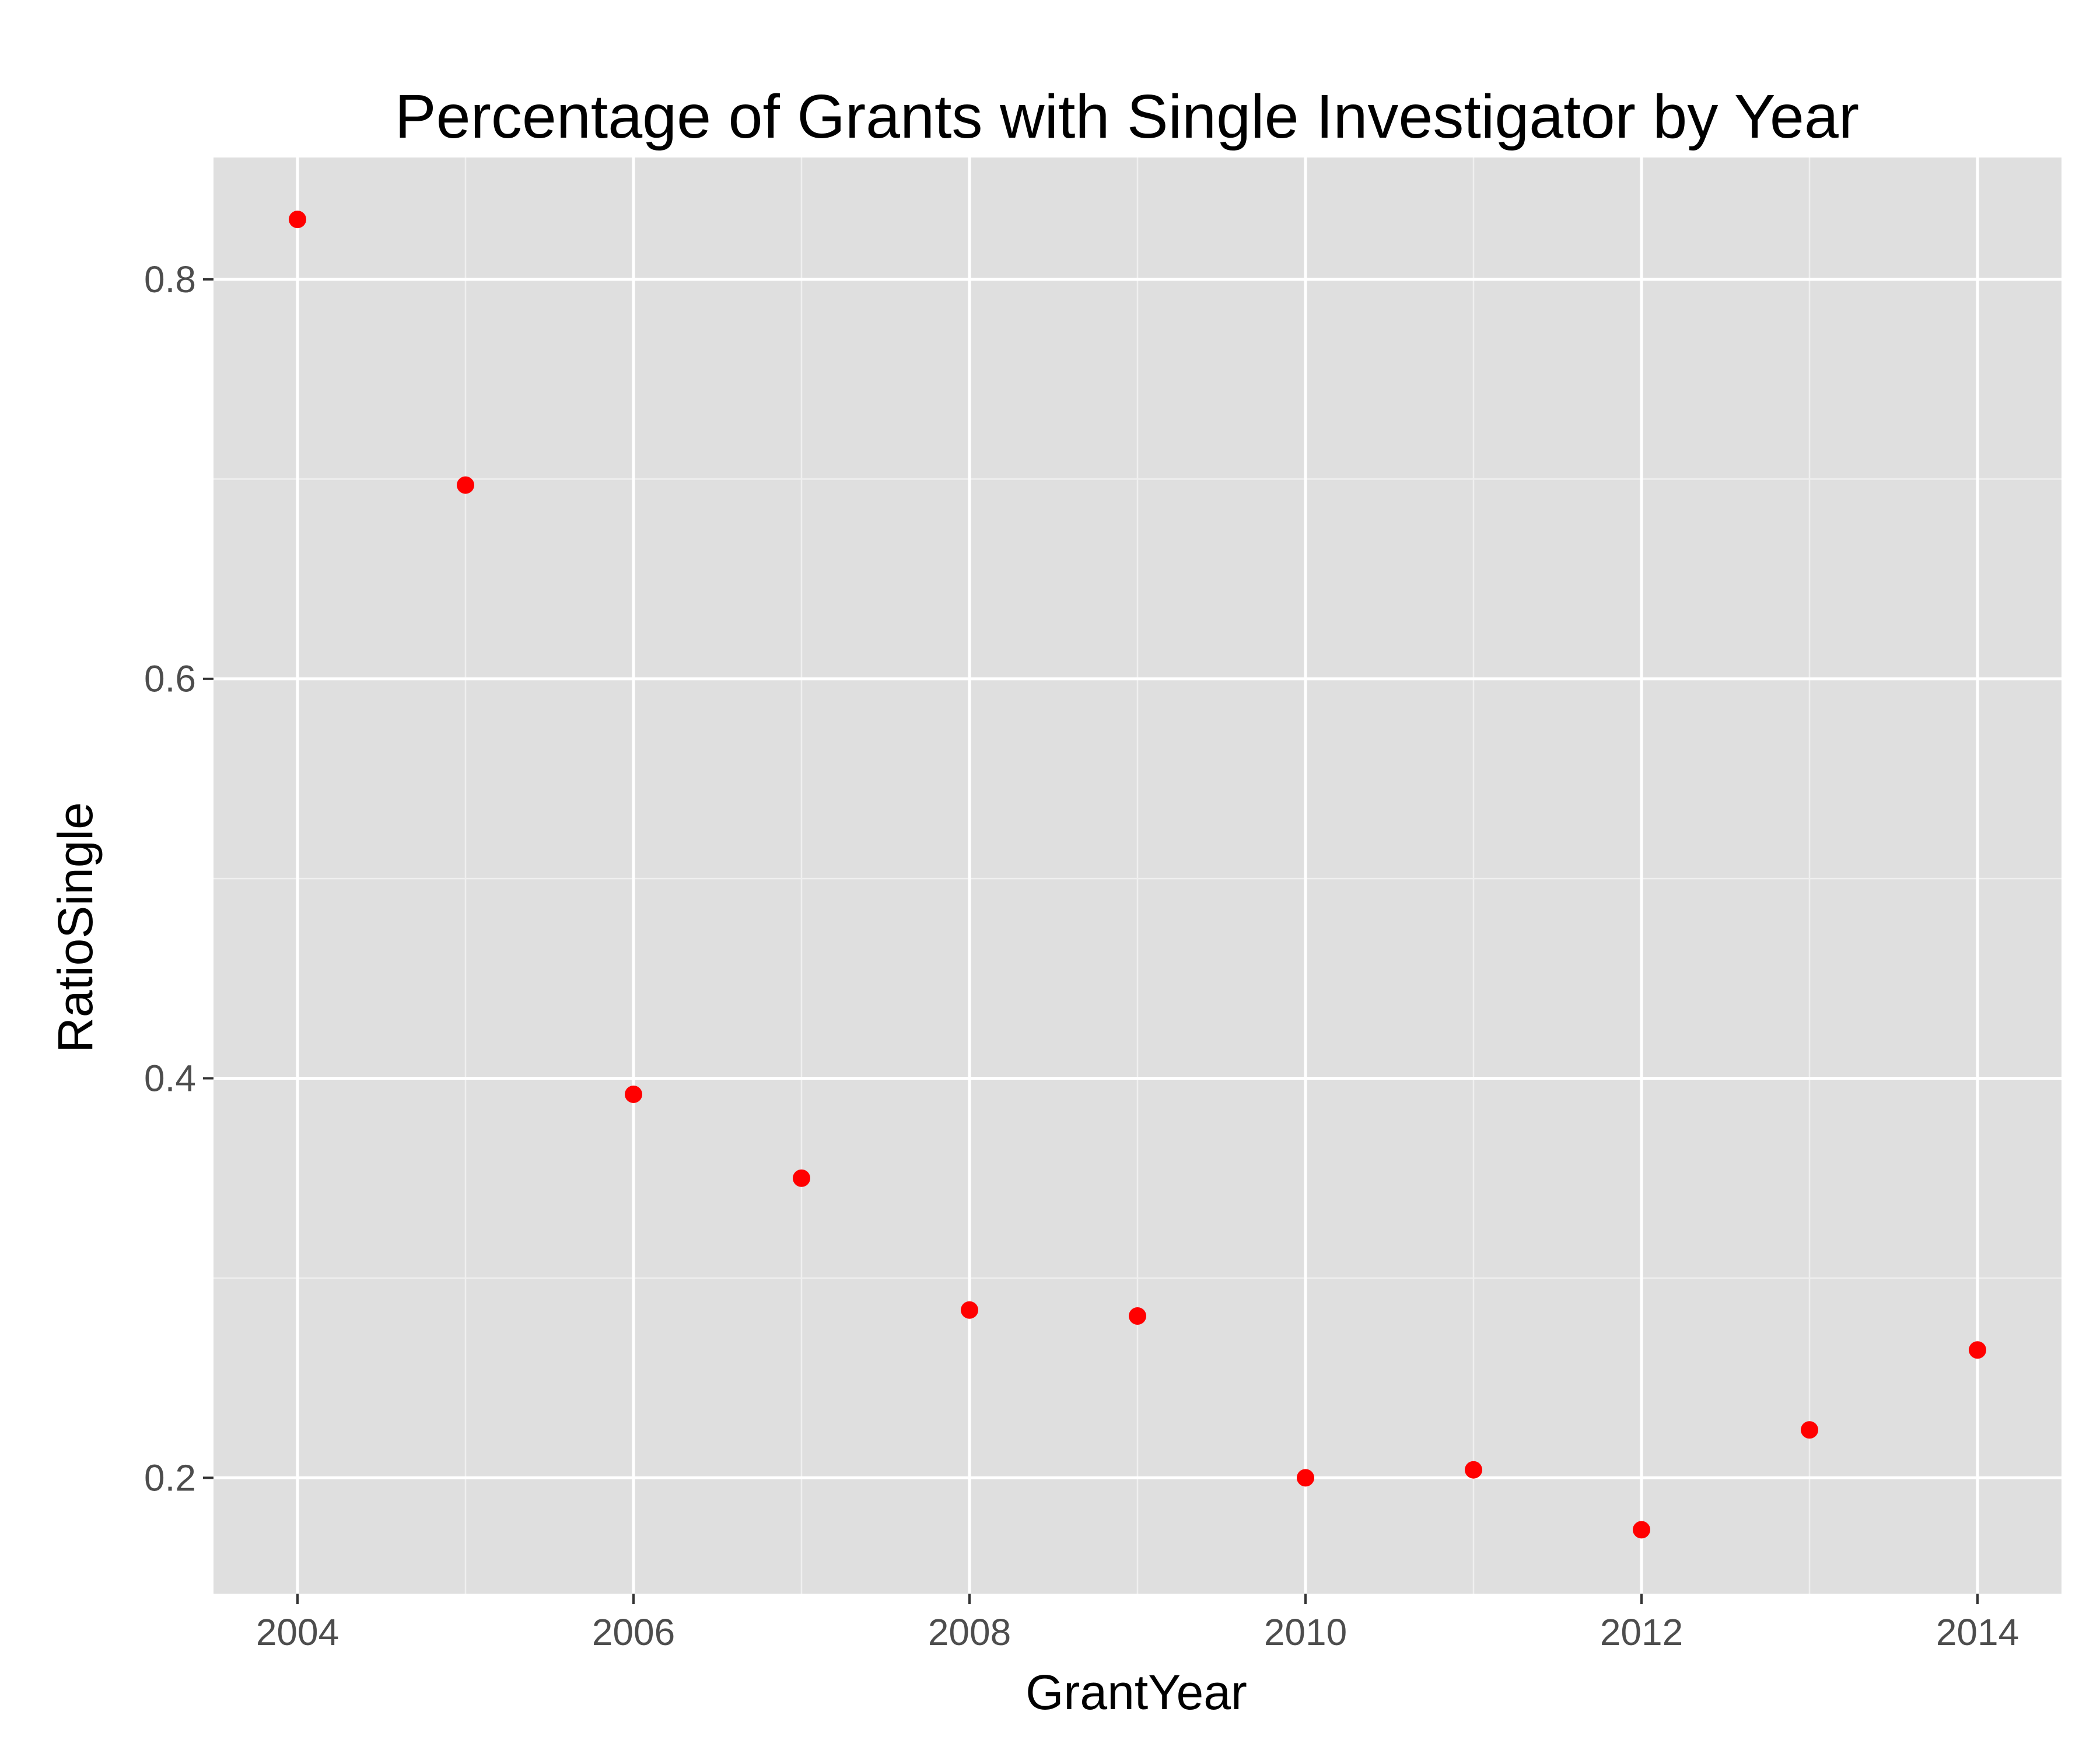 Image resolution: width=2100 pixels, height=1750 pixels. I want to click on y-tick-label: 0.8, so click(170, 279).